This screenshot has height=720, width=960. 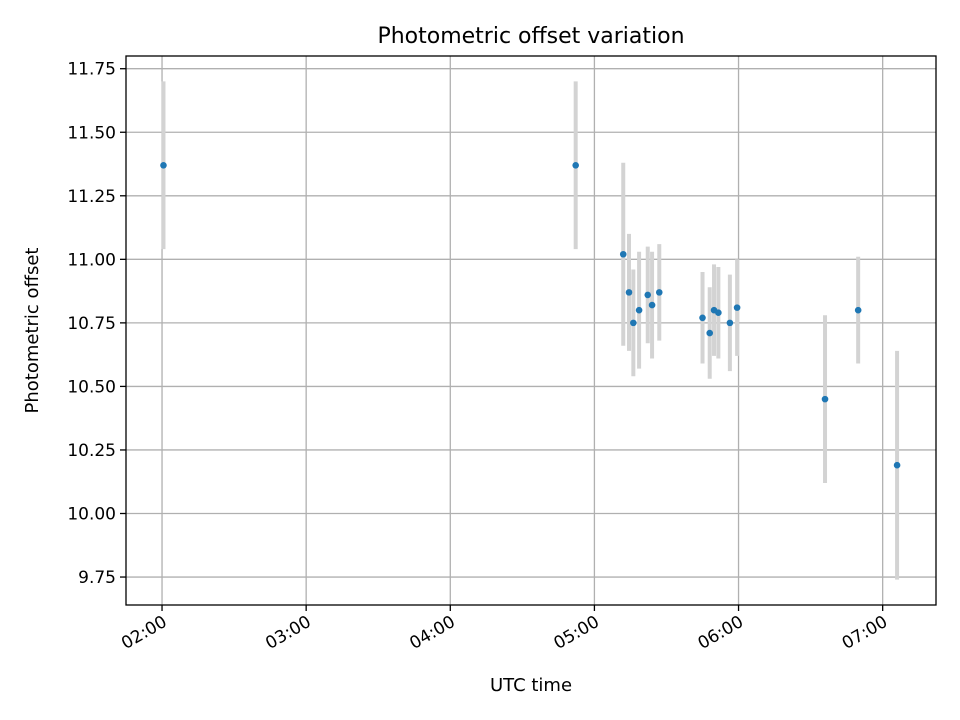 I want to click on y-axis-label: Photometric offset, so click(x=32, y=331).